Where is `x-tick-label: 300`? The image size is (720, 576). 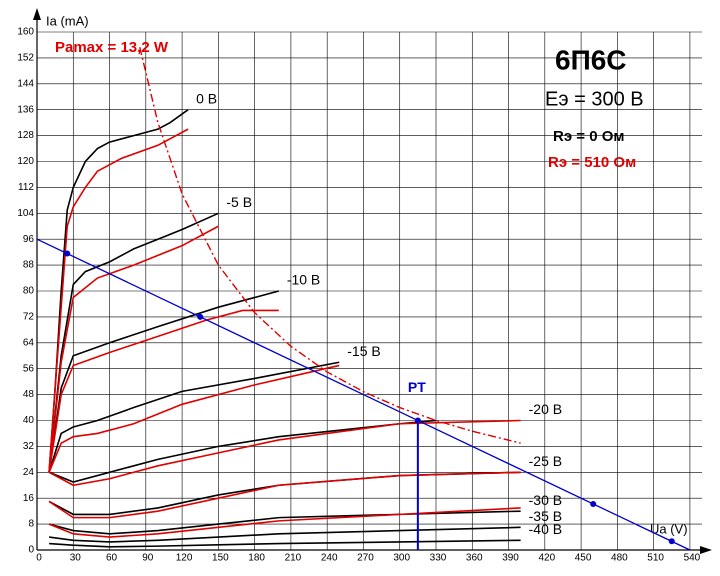 x-tick-label: 300 is located at coordinates (401, 558).